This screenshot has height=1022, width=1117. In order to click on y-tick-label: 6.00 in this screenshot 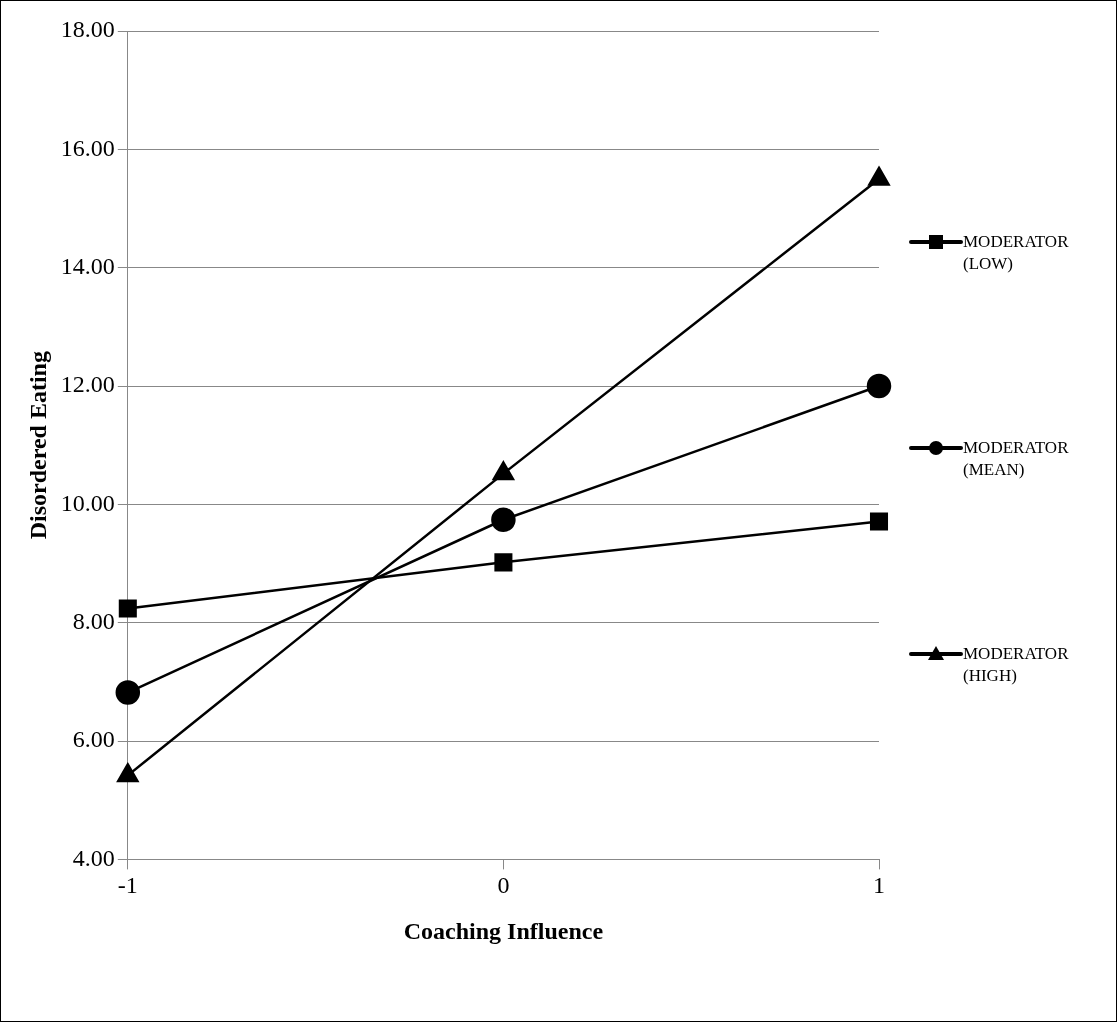, I will do `click(93, 739)`.